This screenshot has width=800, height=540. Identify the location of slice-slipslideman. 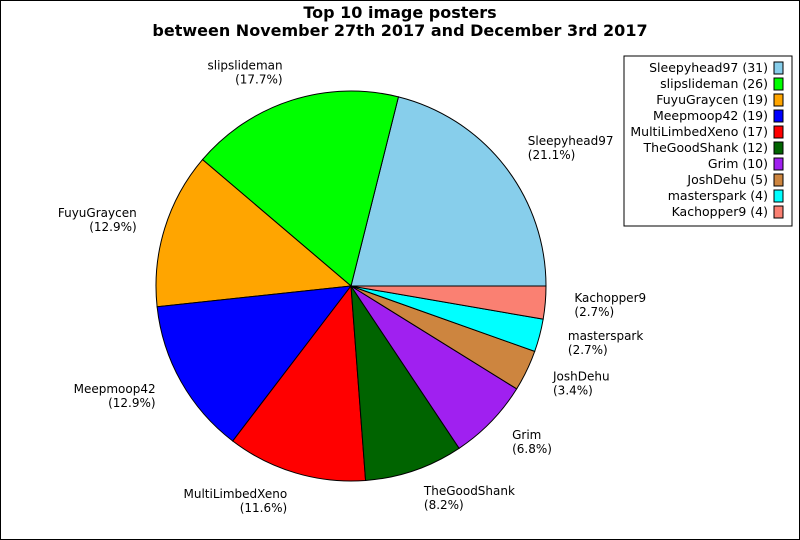
(300, 188).